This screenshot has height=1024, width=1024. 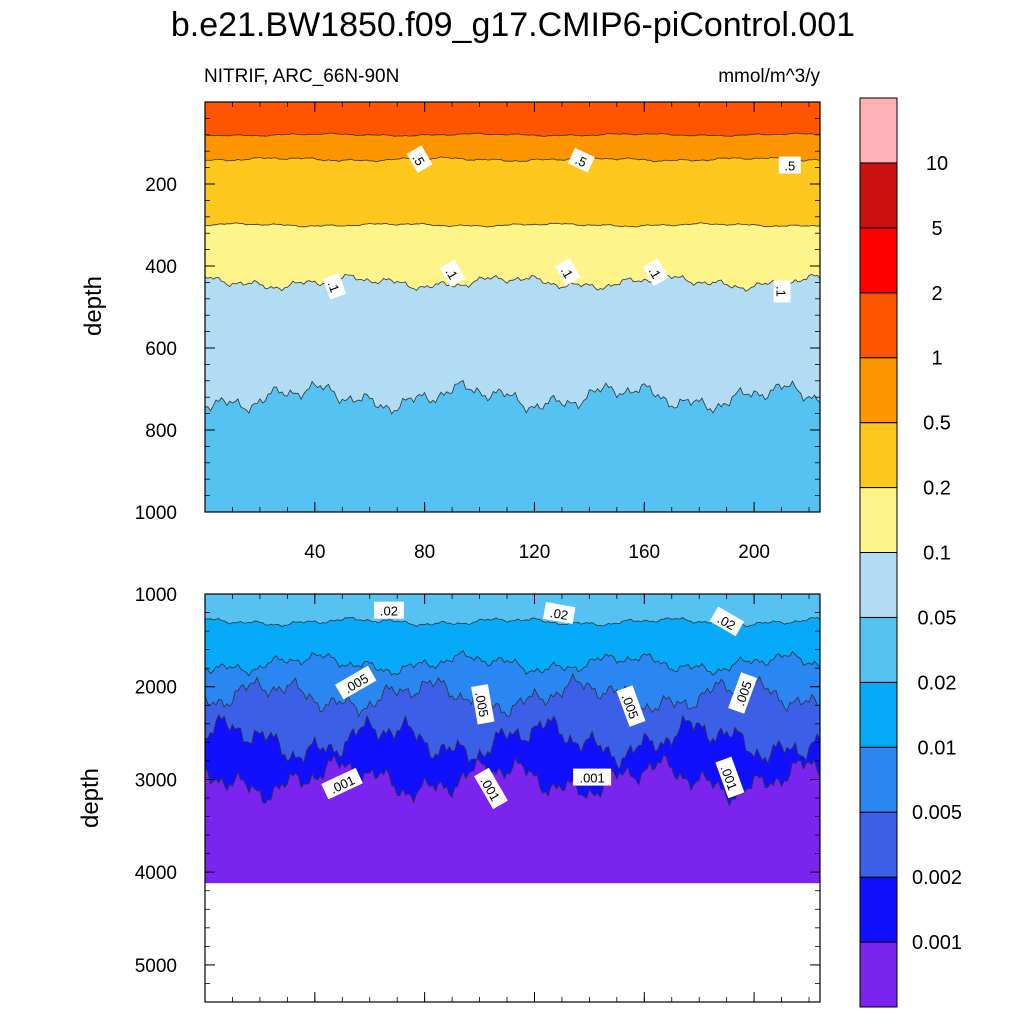 I want to click on colorbar-level-label: 0.05, so click(x=937, y=618).